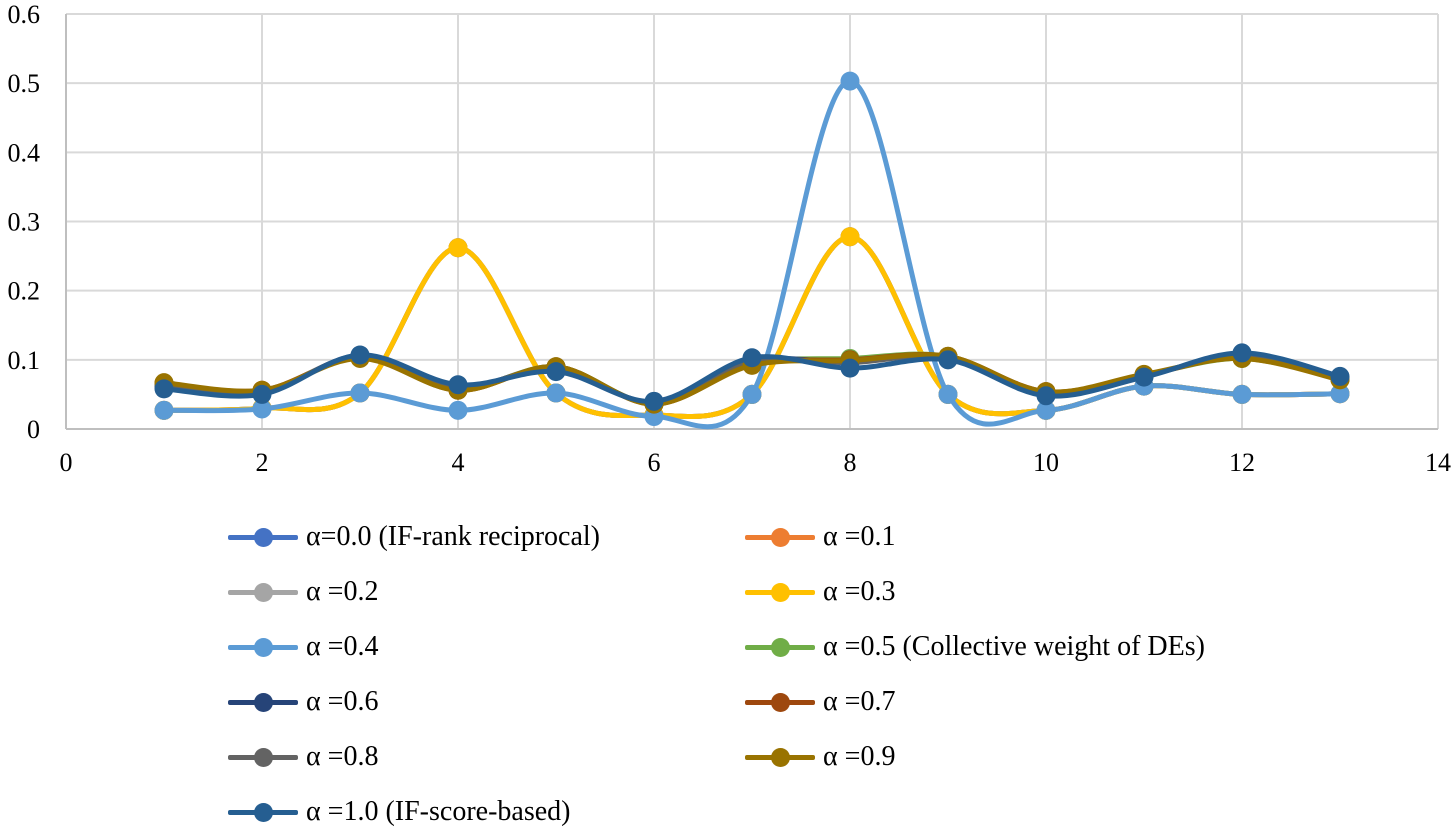 This screenshot has height=832, width=1455. Describe the element at coordinates (850, 462) in the screenshot. I see `x-tick-label: 8` at that location.